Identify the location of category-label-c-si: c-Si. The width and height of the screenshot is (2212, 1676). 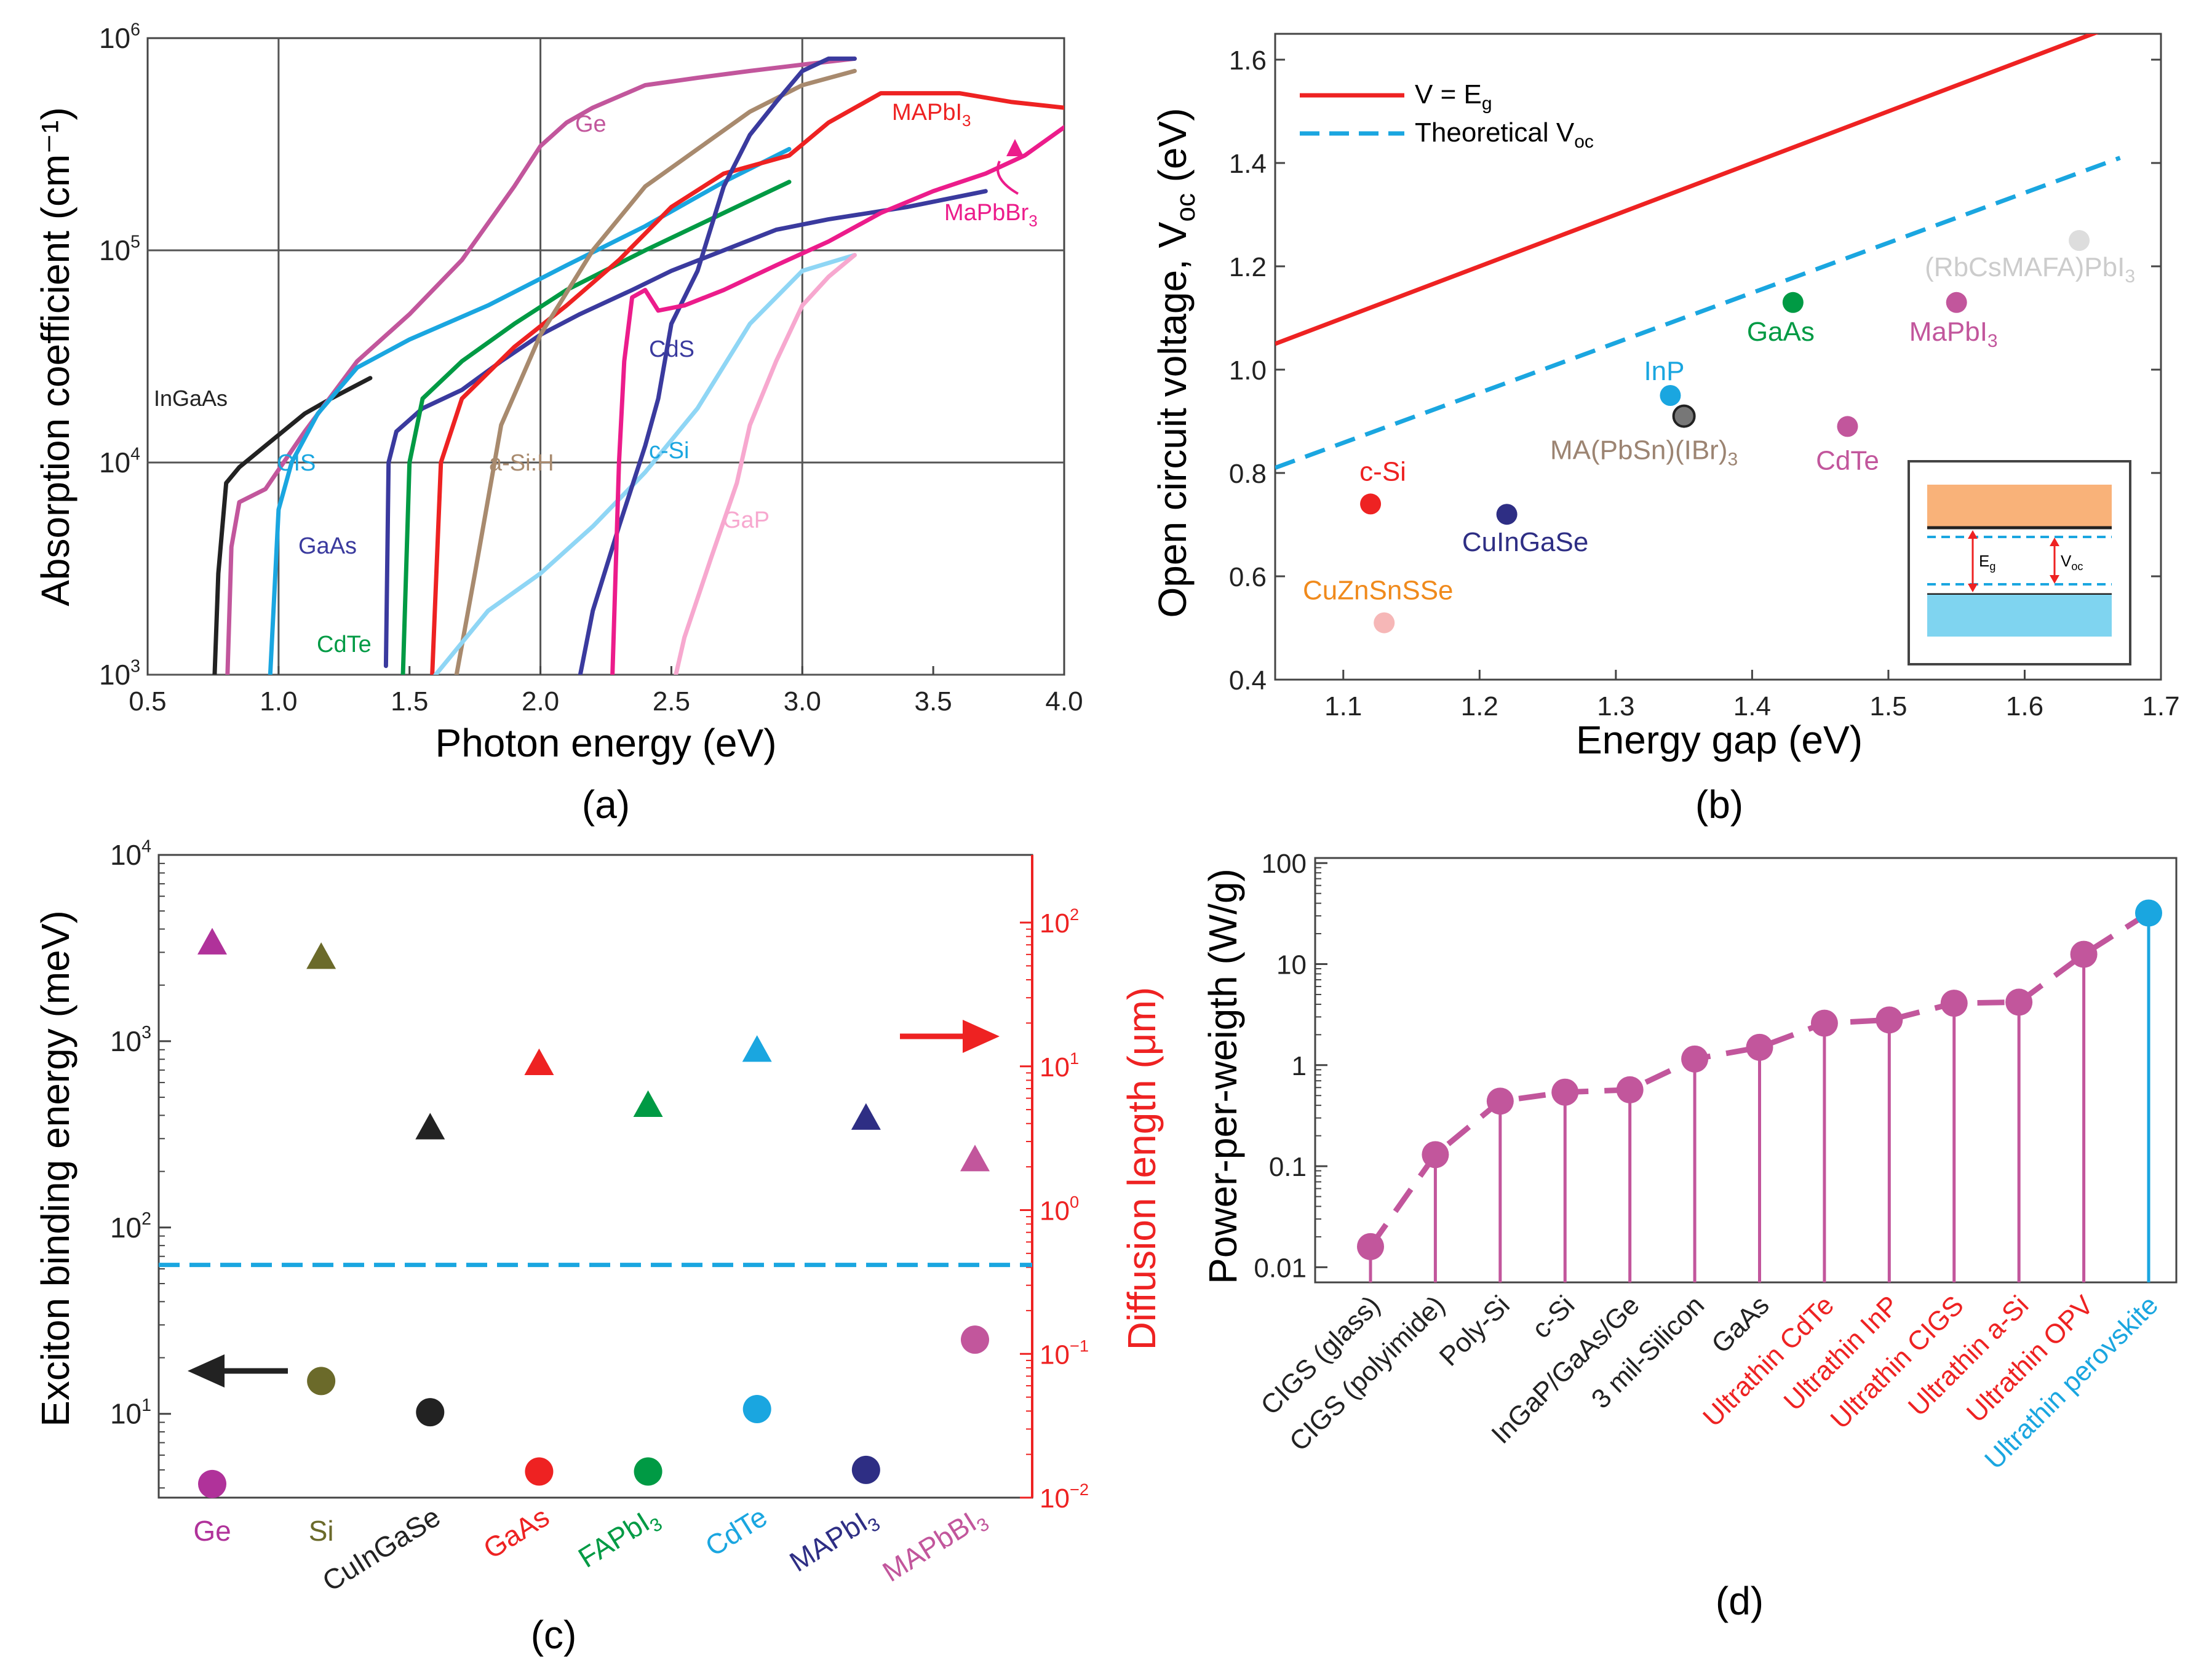
(1553, 1317).